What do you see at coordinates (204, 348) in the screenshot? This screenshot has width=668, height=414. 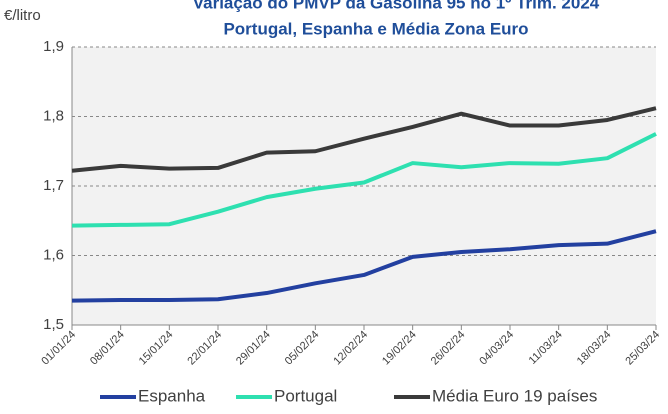 I see `x-tick-label: 22/01/24` at bounding box center [204, 348].